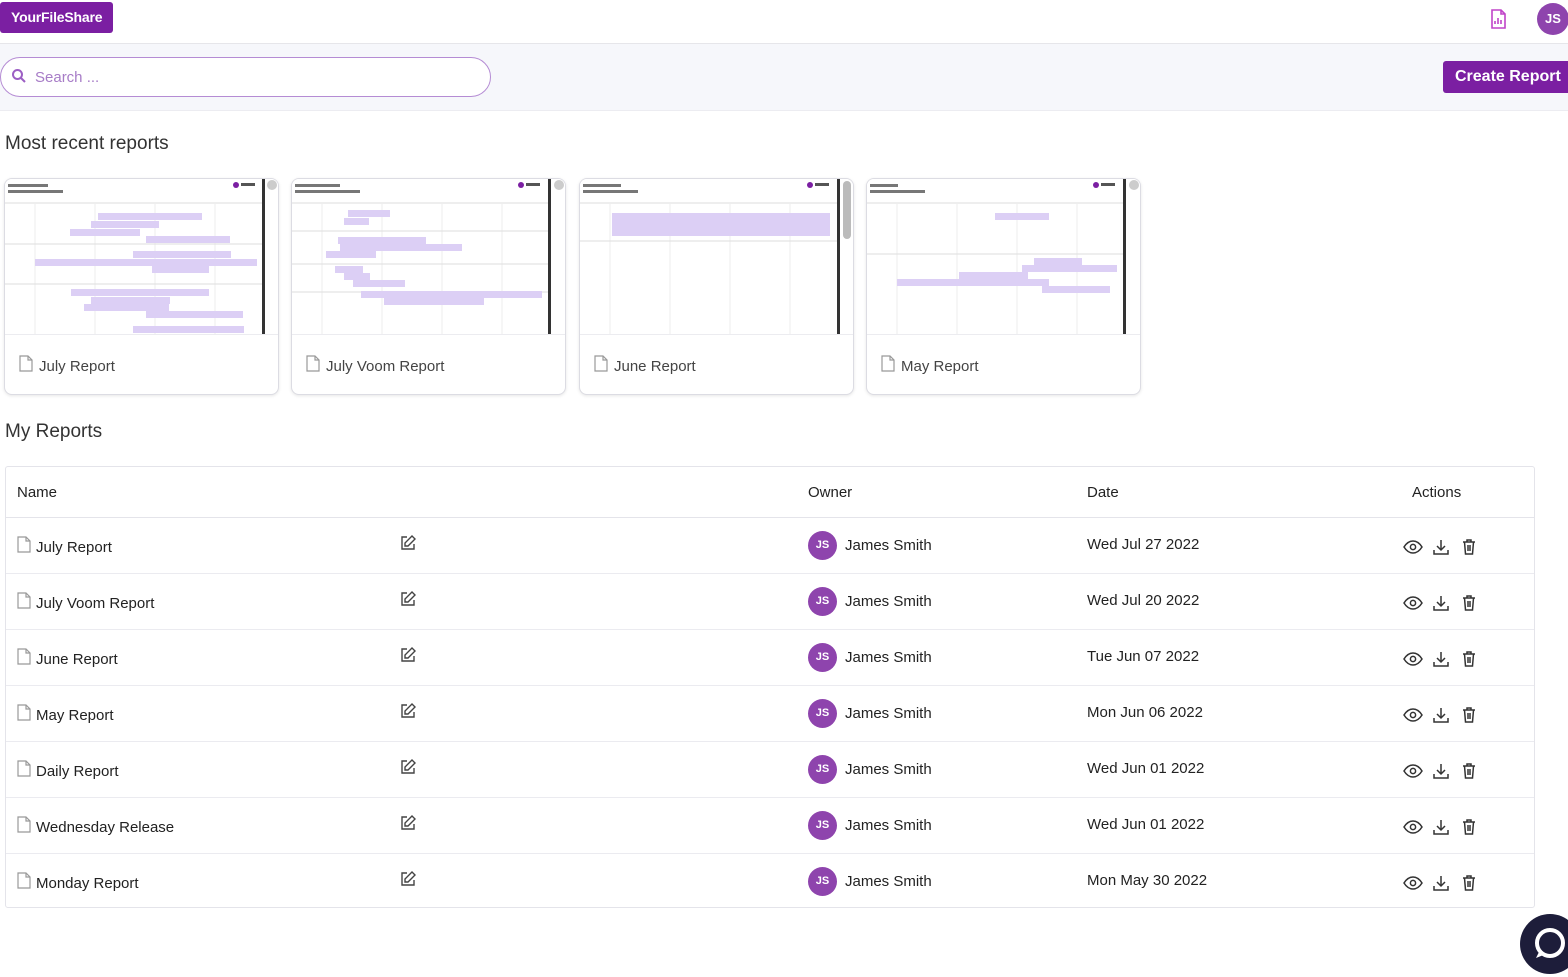  I want to click on table-row: May Report JS James Smith Mon Jun 06 2022, so click(770, 714).